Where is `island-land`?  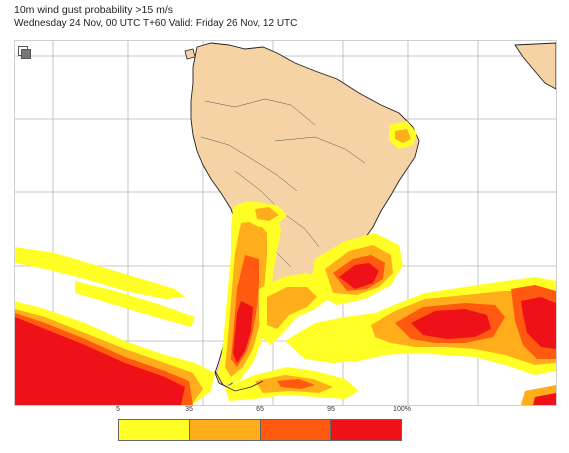 island-land is located at coordinates (190, 54).